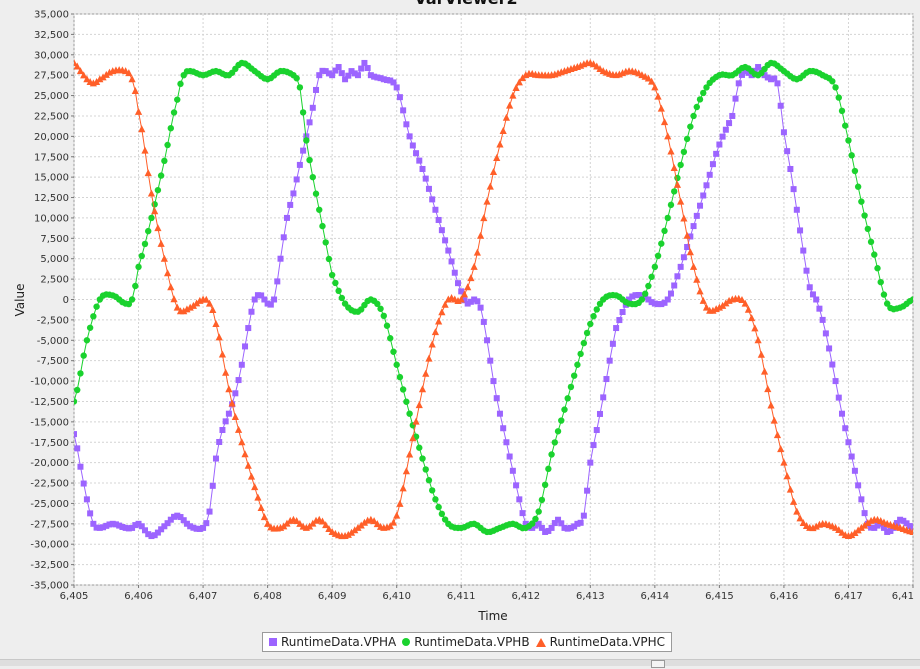 Image resolution: width=920 pixels, height=669 pixels. I want to click on y-tick-label: -12,500, so click(49, 402).